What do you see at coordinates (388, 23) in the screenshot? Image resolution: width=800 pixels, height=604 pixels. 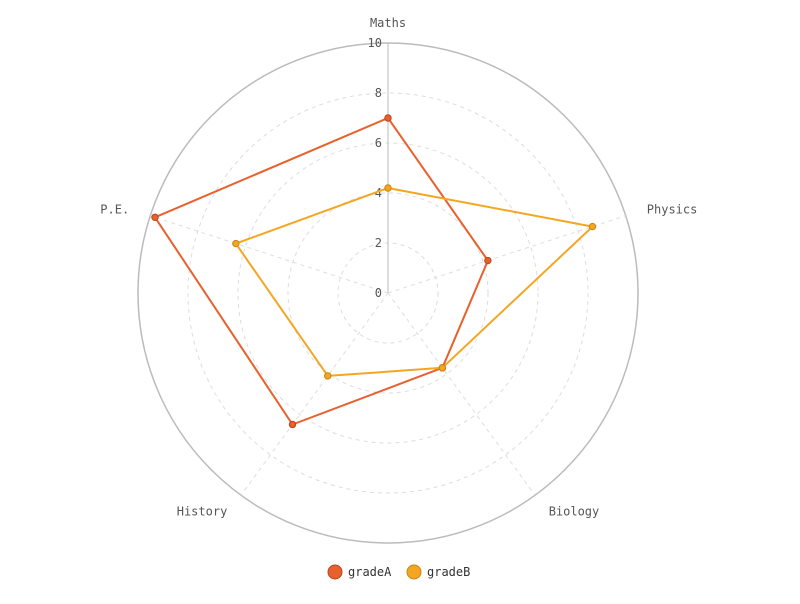 I see `axis-label-0: Maths` at bounding box center [388, 23].